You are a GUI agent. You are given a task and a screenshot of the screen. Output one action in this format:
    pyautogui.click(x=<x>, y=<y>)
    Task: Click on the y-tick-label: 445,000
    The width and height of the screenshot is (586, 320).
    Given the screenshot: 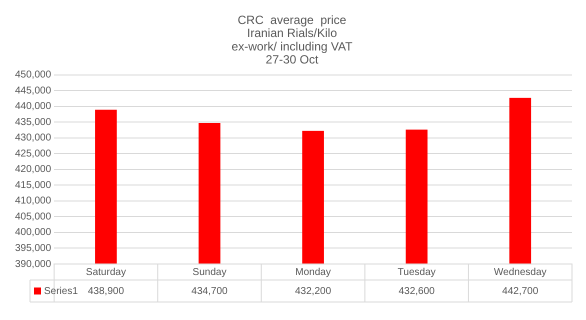 What is the action you would take?
    pyautogui.click(x=33, y=90)
    